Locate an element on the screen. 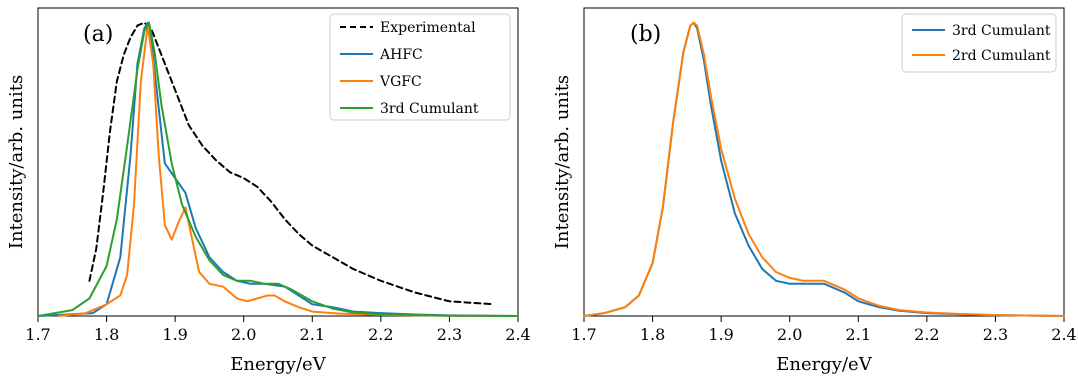 The image size is (1078, 380). panel-b-x-tick-label-5: 2.2 is located at coordinates (926, 334).